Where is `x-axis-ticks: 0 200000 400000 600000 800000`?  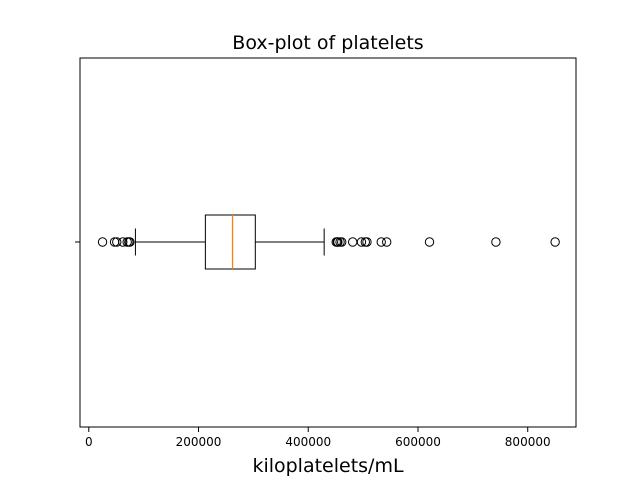
x-axis-ticks: 0 200000 400000 600000 800000 is located at coordinates (318, 438).